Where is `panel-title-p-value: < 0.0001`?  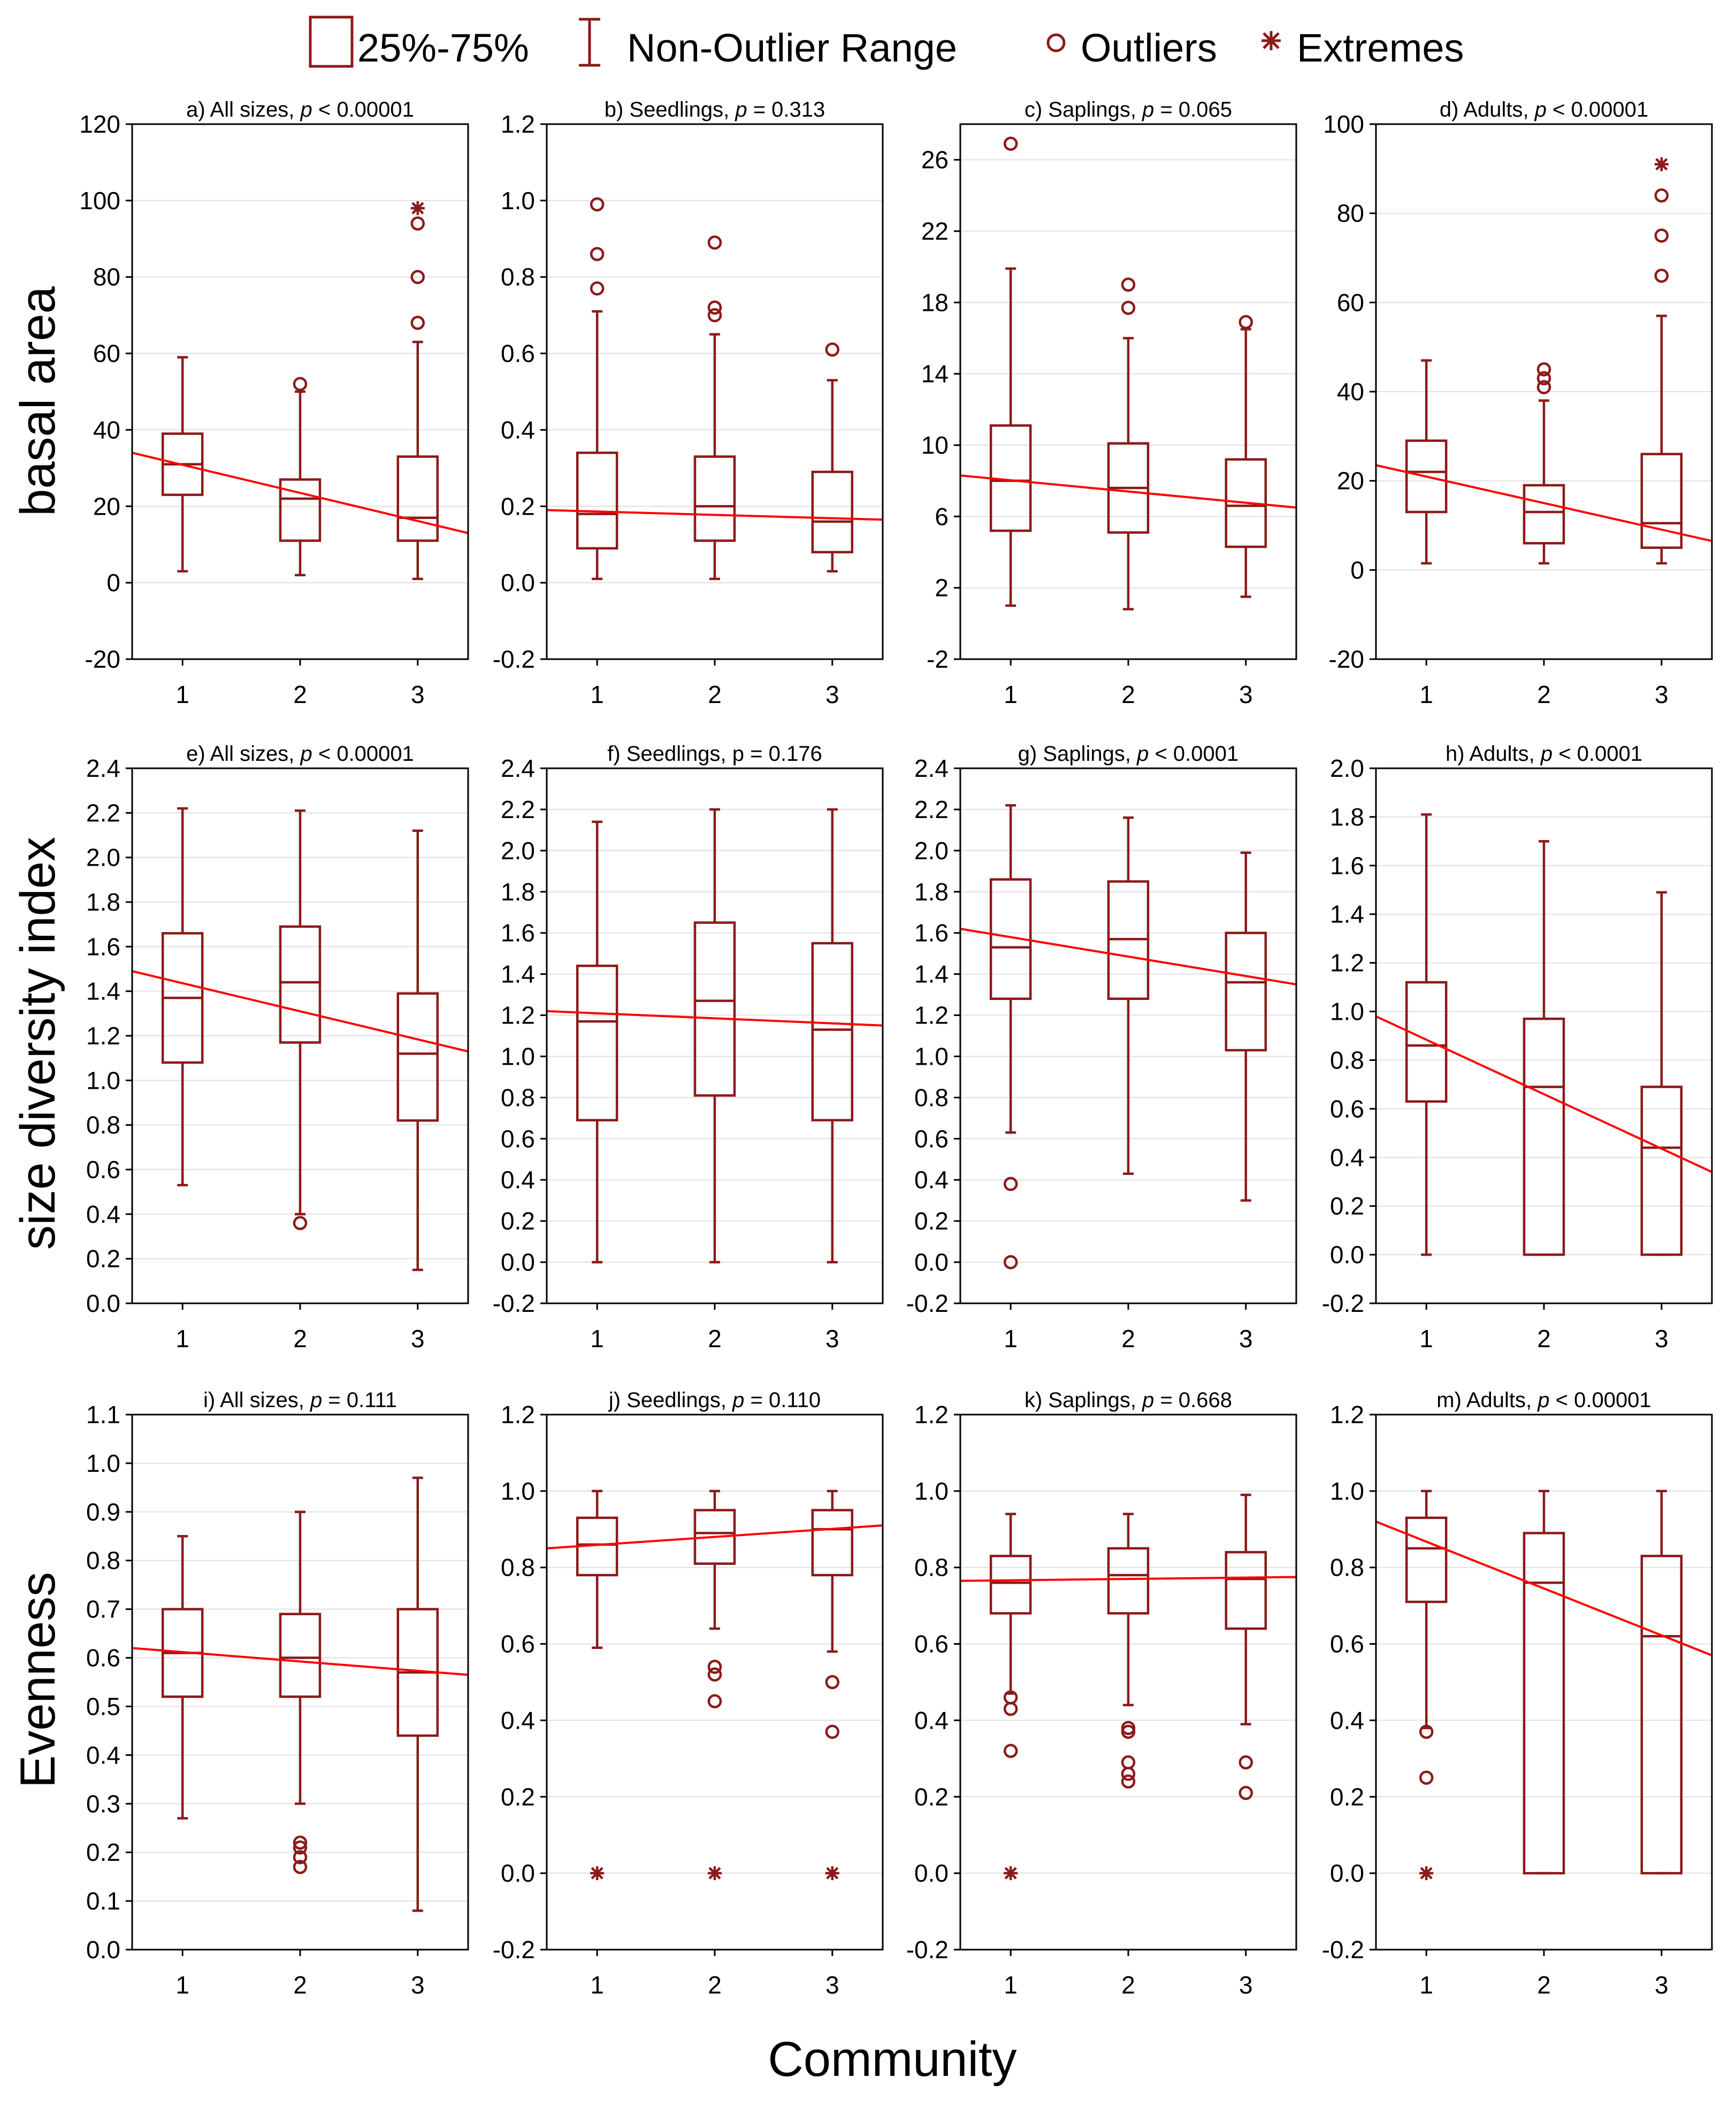
panel-title-p-value: < 0.0001 is located at coordinates (1193, 754).